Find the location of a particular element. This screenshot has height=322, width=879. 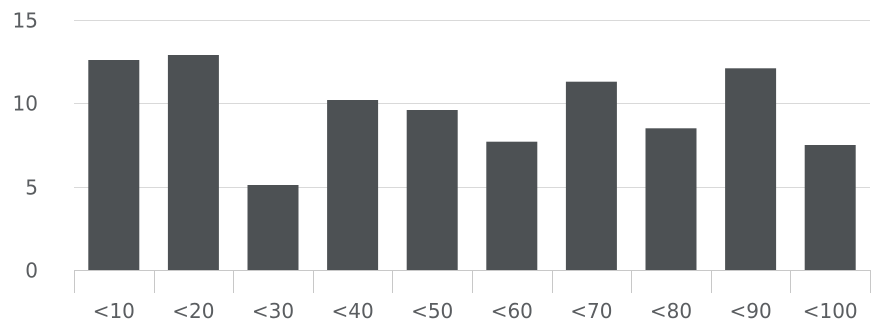

y-tick-label: 15 is located at coordinates (25, 21).